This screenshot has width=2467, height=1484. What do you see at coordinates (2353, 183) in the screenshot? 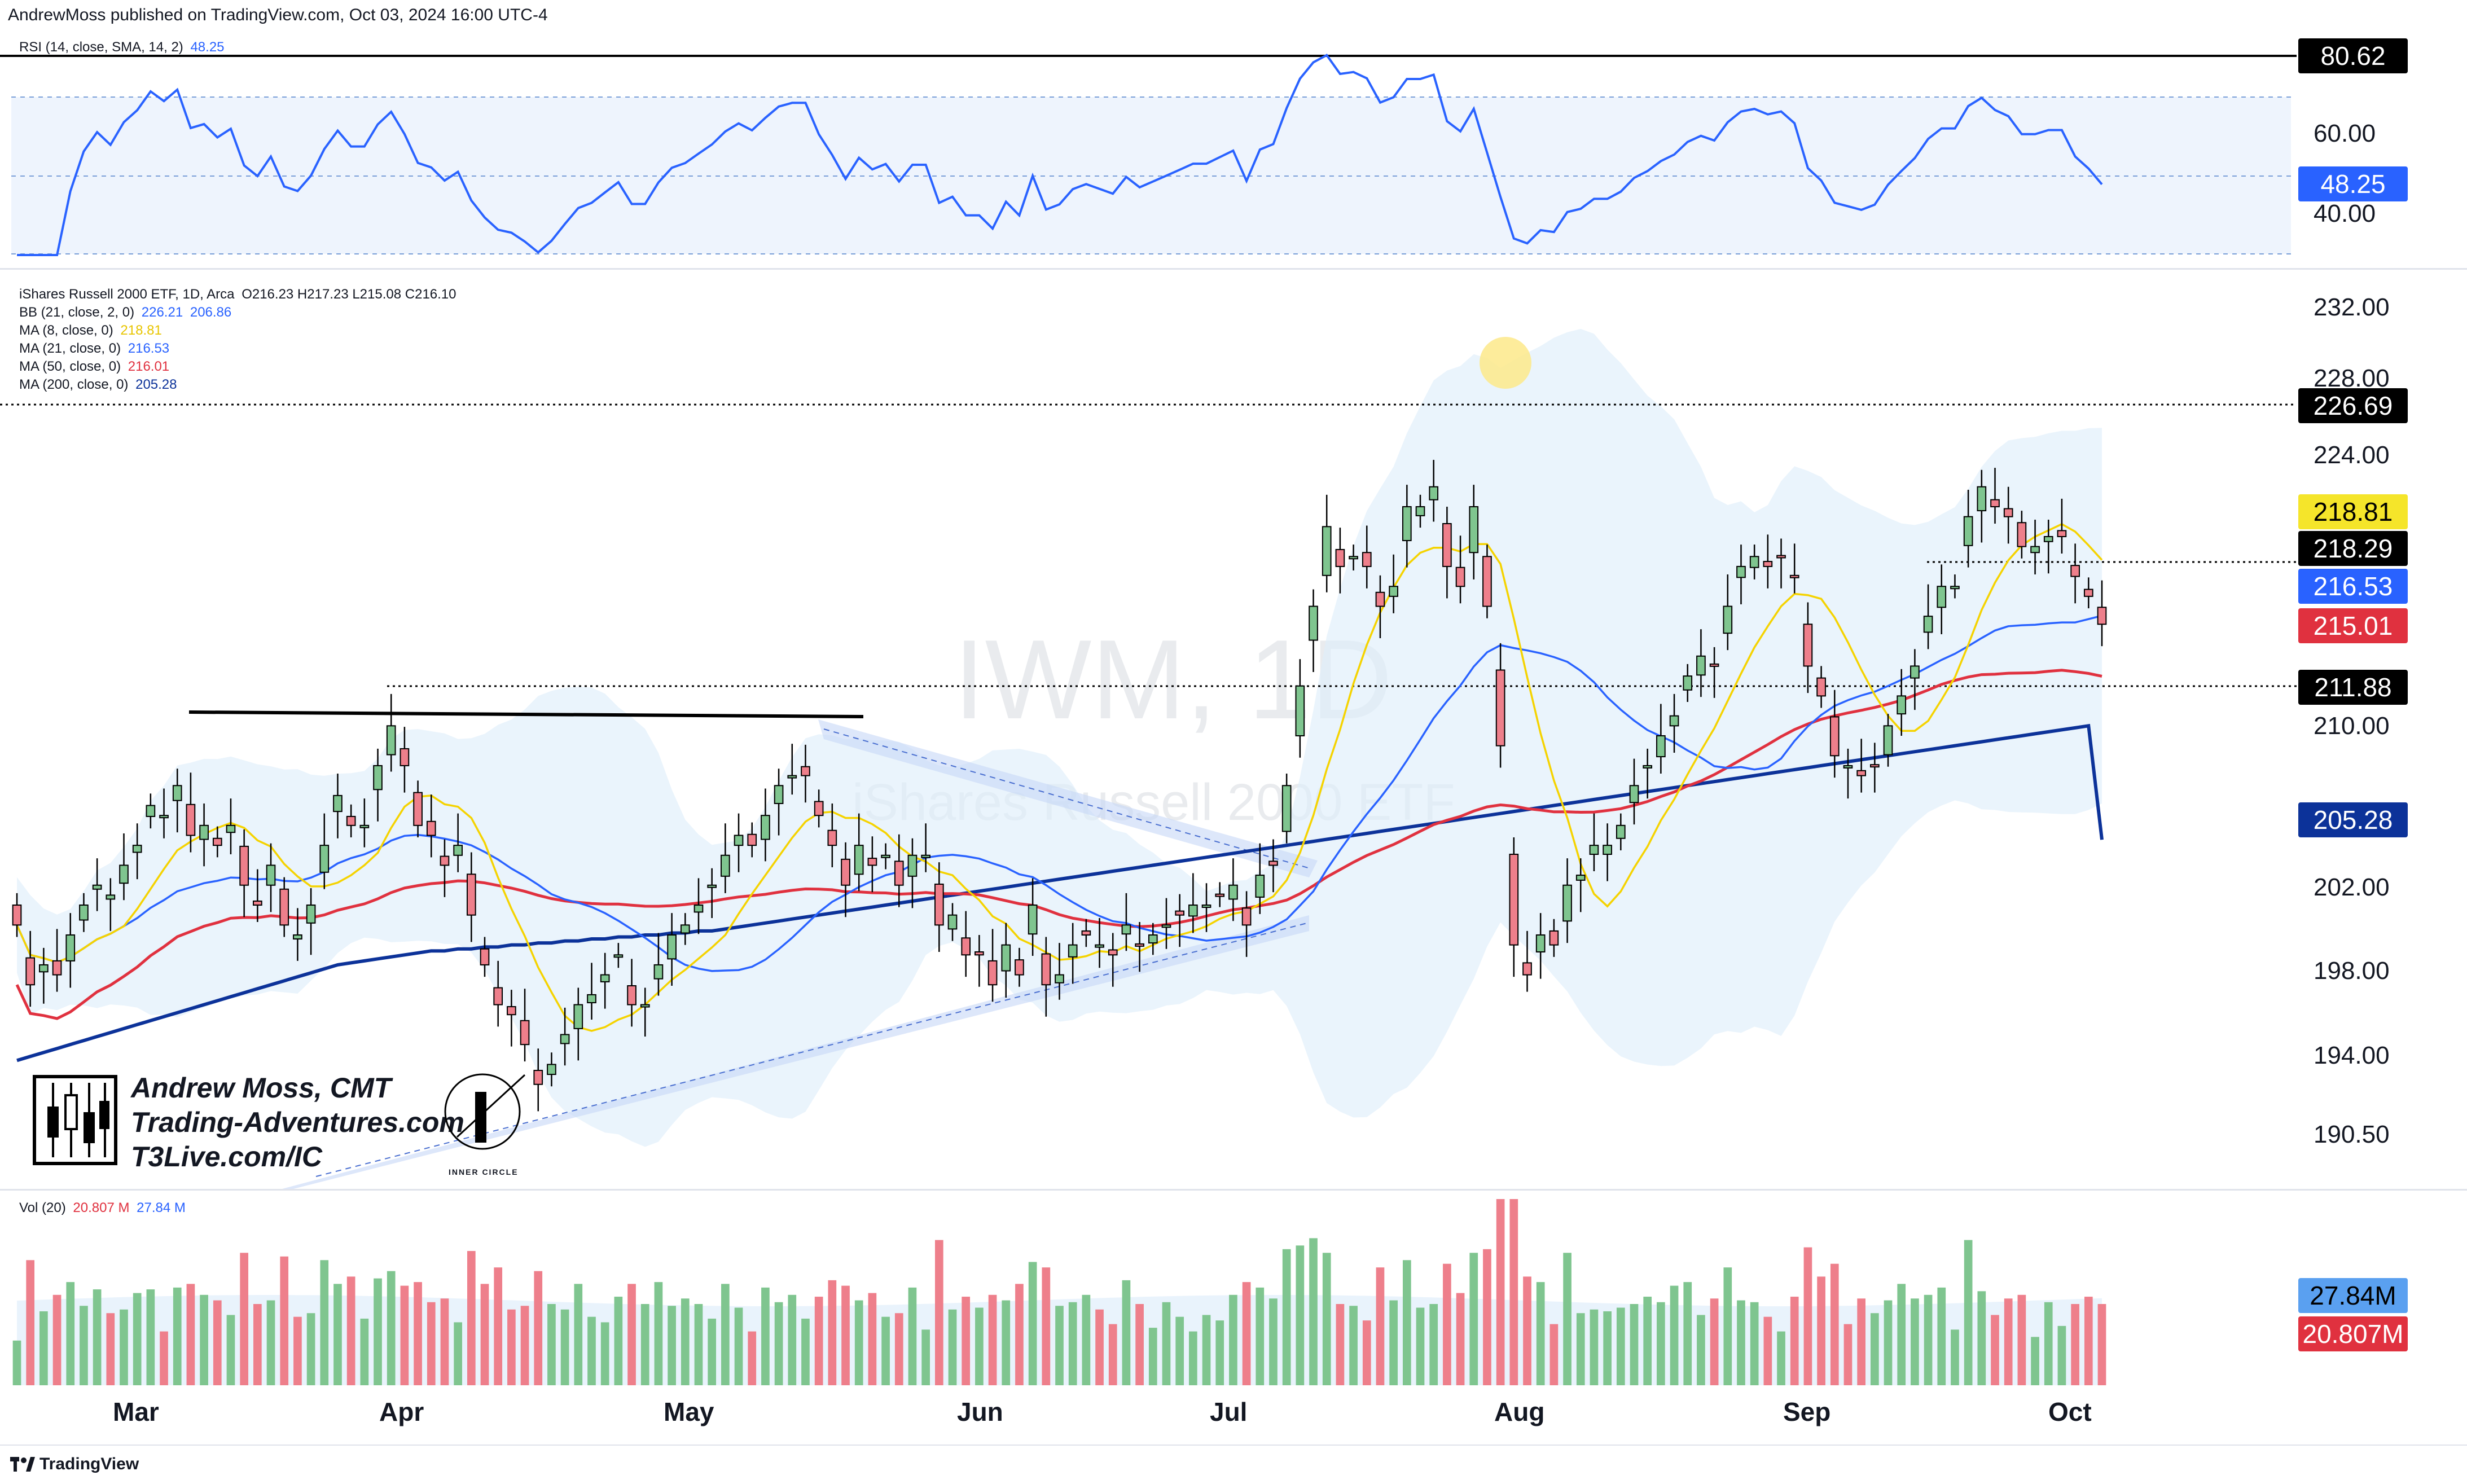
I see `rsi-current-tag: 48.25` at bounding box center [2353, 183].